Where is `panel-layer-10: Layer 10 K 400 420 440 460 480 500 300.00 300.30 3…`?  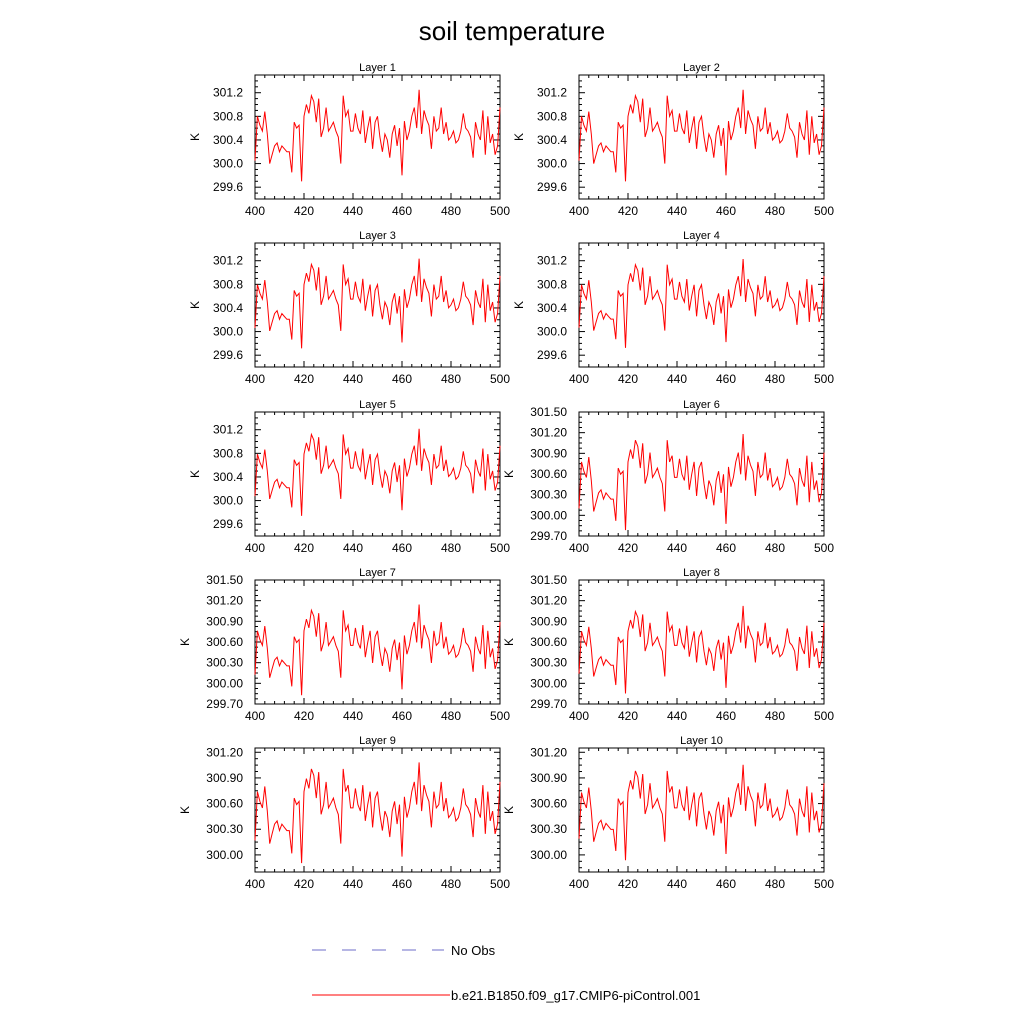 panel-layer-10: Layer 10 K 400 420 440 460 480 500 300.00 300.30 3… is located at coordinates (668, 813).